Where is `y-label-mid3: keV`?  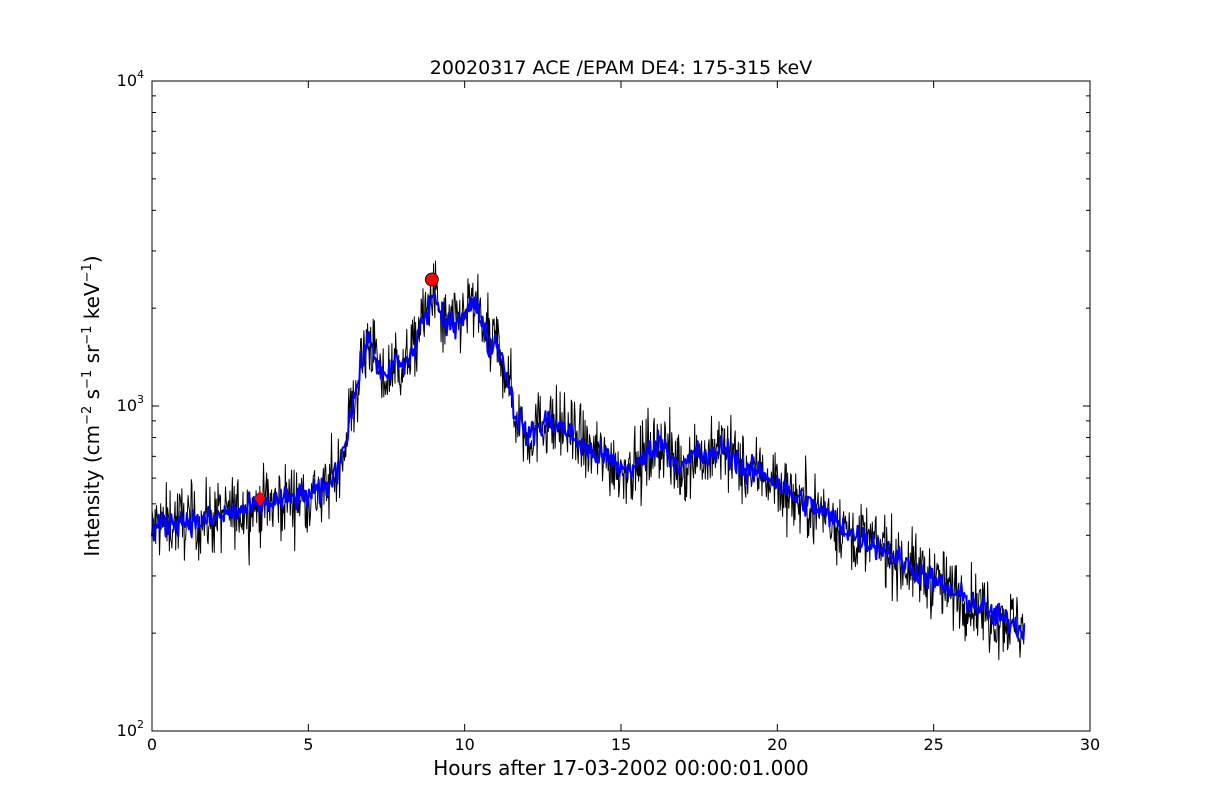
y-label-mid3: keV is located at coordinates (92, 304).